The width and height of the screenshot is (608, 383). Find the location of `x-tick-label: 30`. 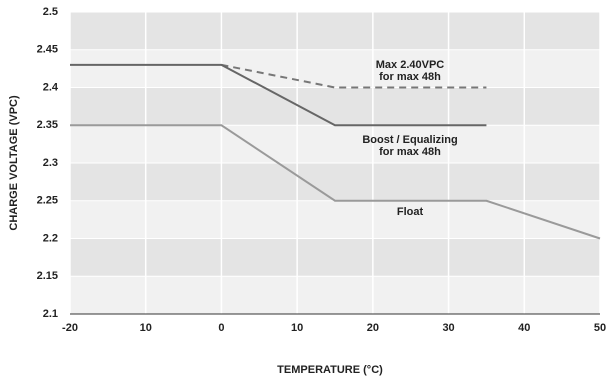

x-tick-label: 30 is located at coordinates (448, 328).